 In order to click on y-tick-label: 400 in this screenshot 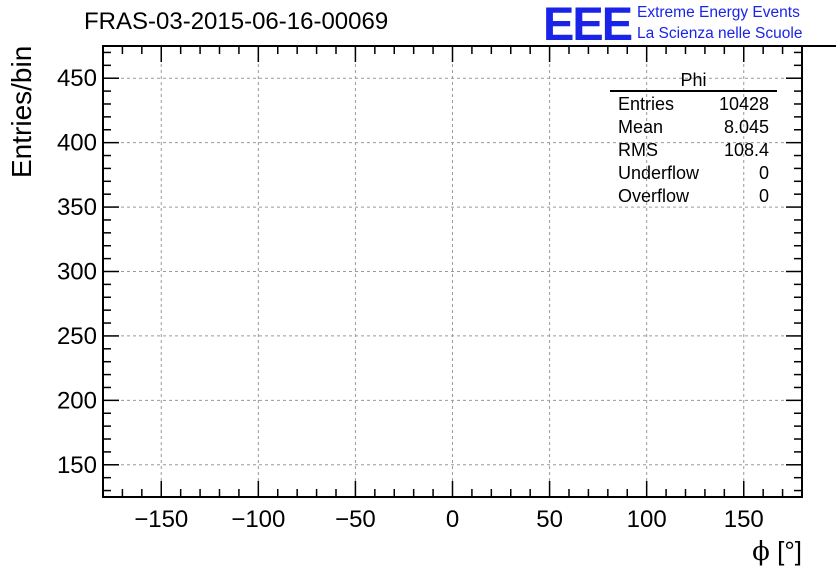, I will do `click(77, 143)`.